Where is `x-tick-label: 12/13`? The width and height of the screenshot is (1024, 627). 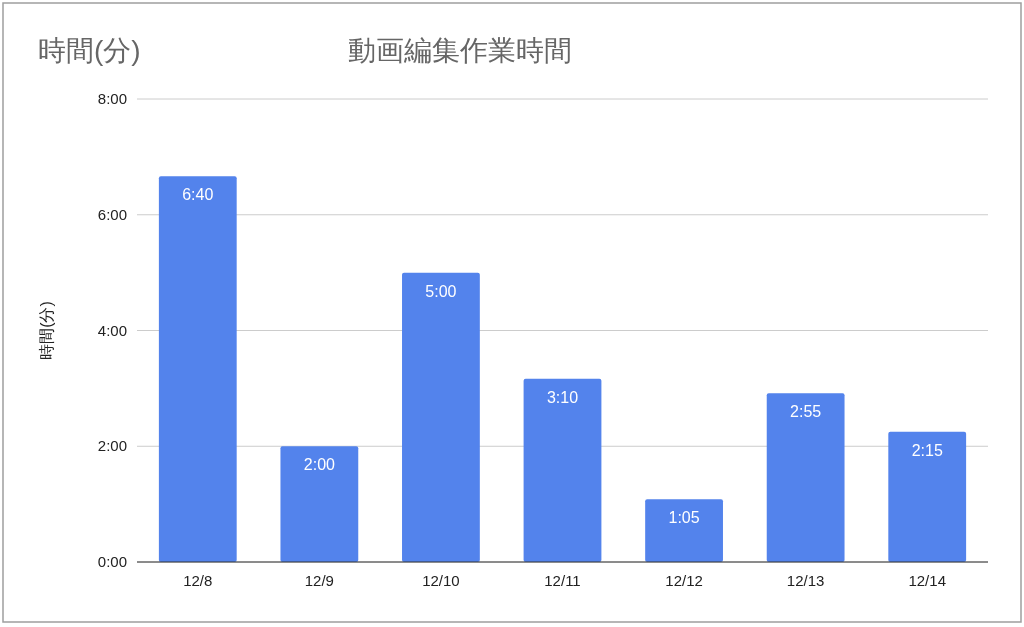
x-tick-label: 12/13 is located at coordinates (805, 580).